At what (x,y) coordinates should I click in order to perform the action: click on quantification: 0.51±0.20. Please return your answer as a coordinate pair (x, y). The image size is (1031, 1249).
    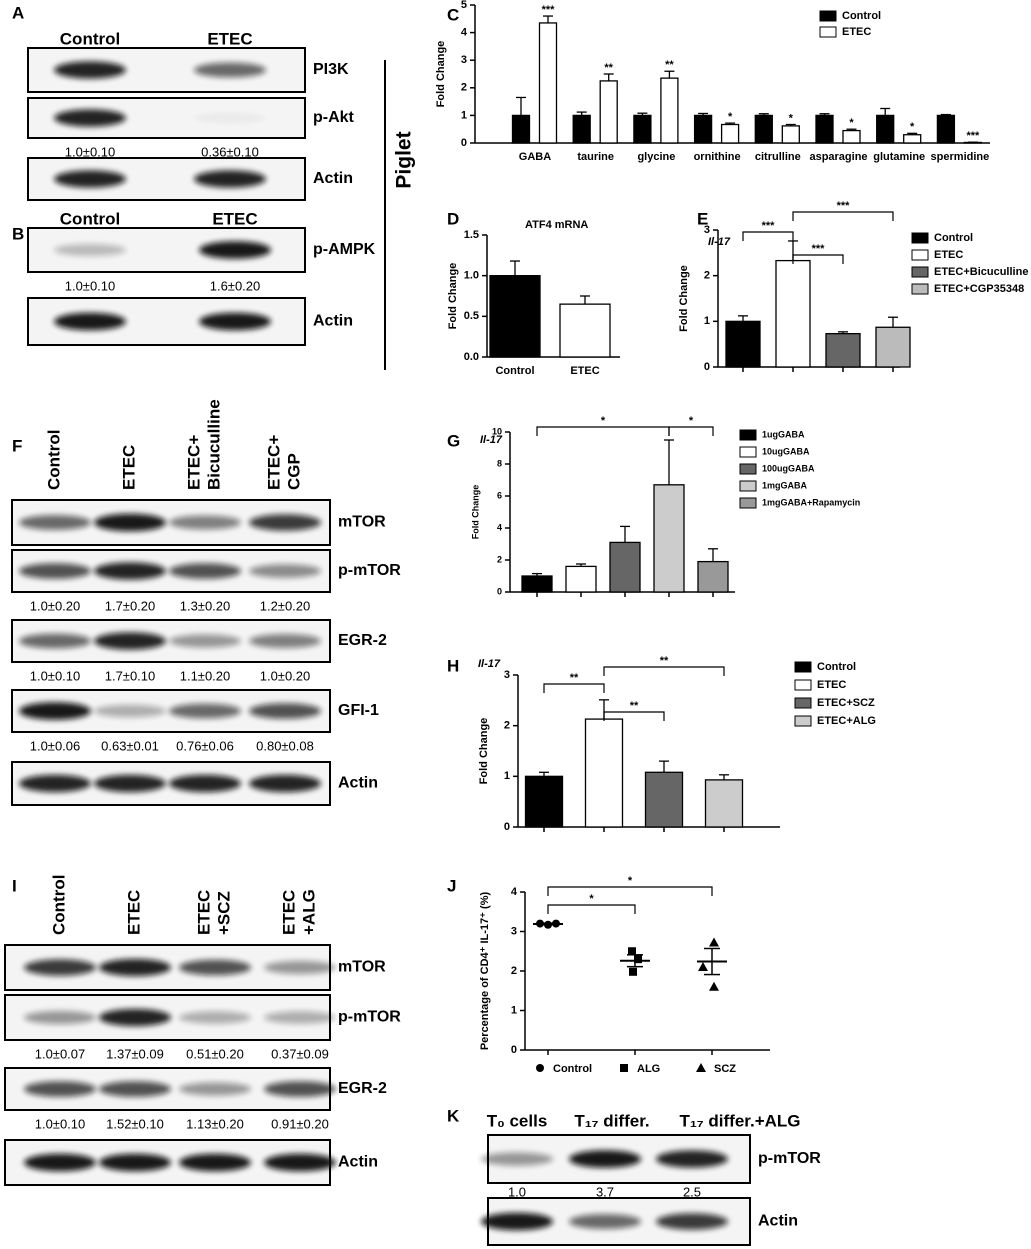
    Looking at the image, I should click on (215, 1053).